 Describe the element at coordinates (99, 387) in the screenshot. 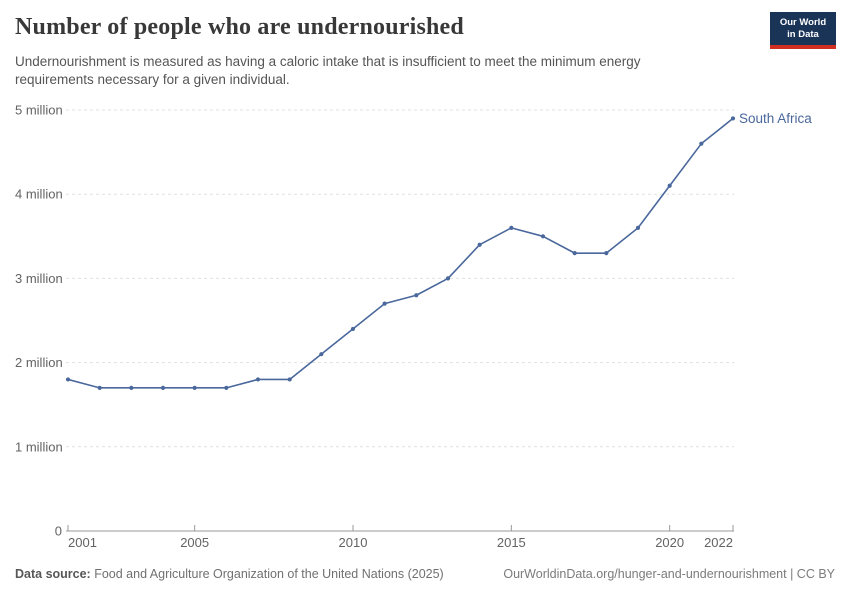

I see `data-point-2002` at that location.